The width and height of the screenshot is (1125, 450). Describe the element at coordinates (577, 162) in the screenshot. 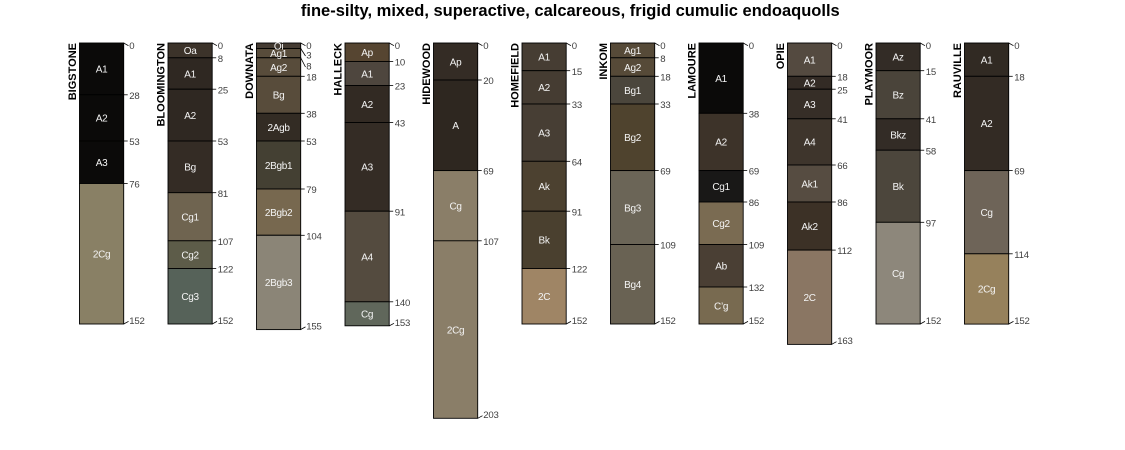

I see `svg-text: 64` at that location.